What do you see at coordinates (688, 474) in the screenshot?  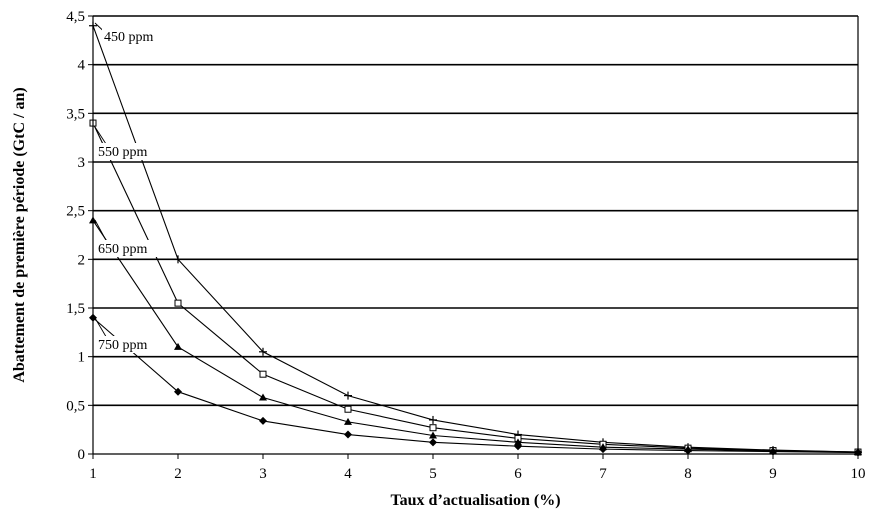 I see `x-tick-label: 8` at bounding box center [688, 474].